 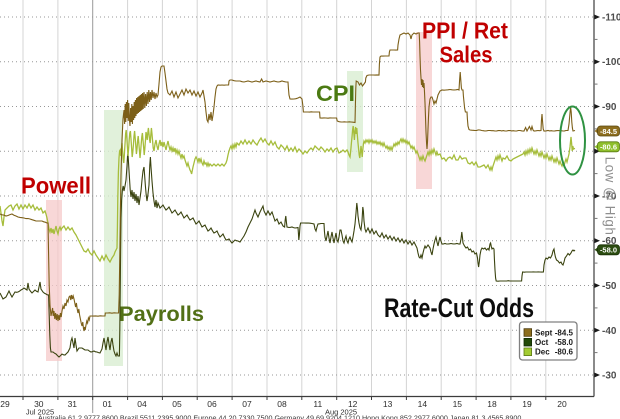 What do you see at coordinates (56, 186) in the screenshot?
I see `svg-text: Powell` at bounding box center [56, 186].